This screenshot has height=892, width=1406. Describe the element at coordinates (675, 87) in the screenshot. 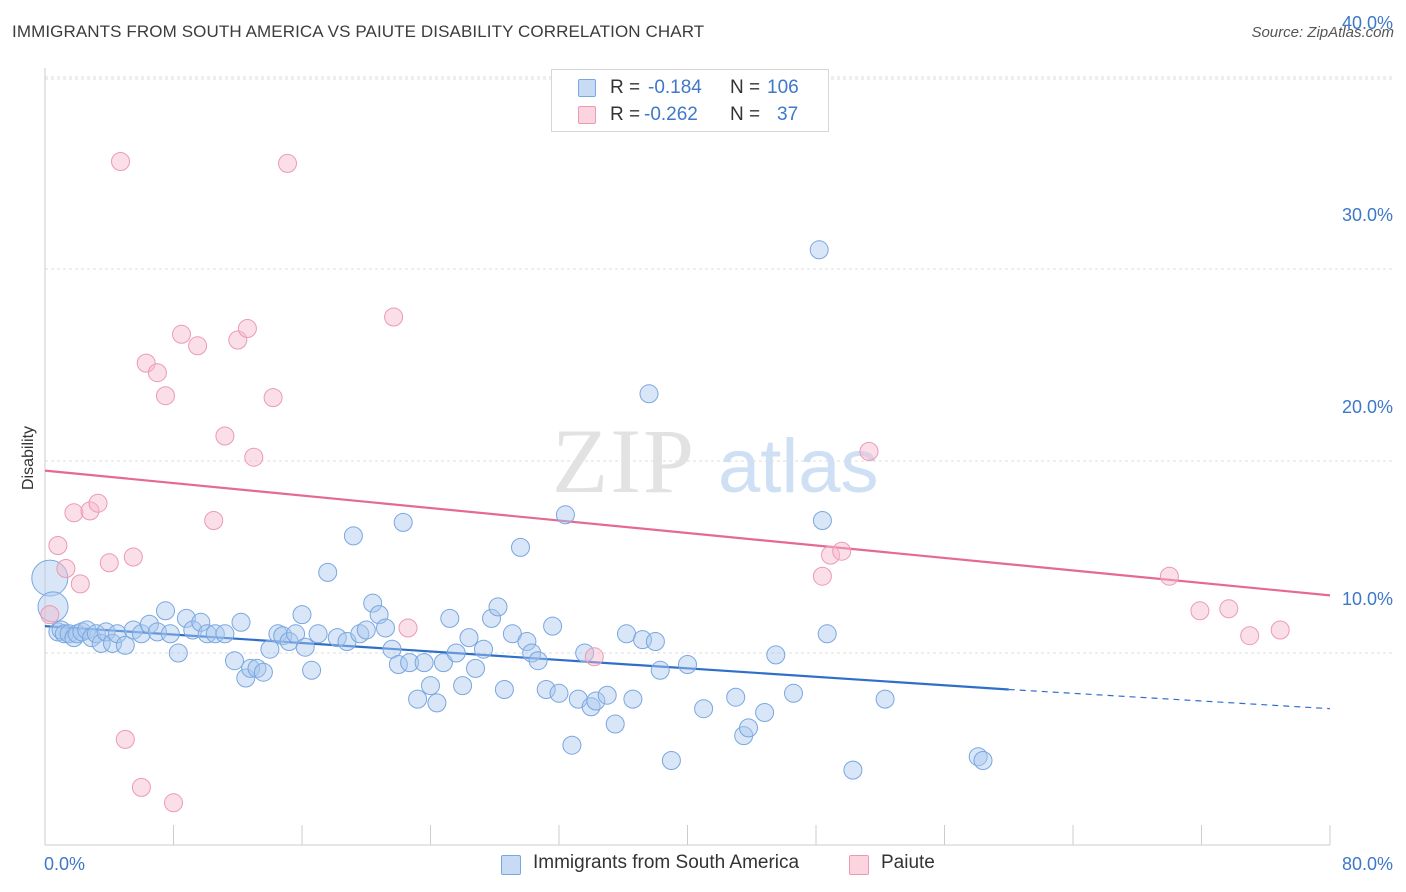

I see `r-value: -0.184` at that location.